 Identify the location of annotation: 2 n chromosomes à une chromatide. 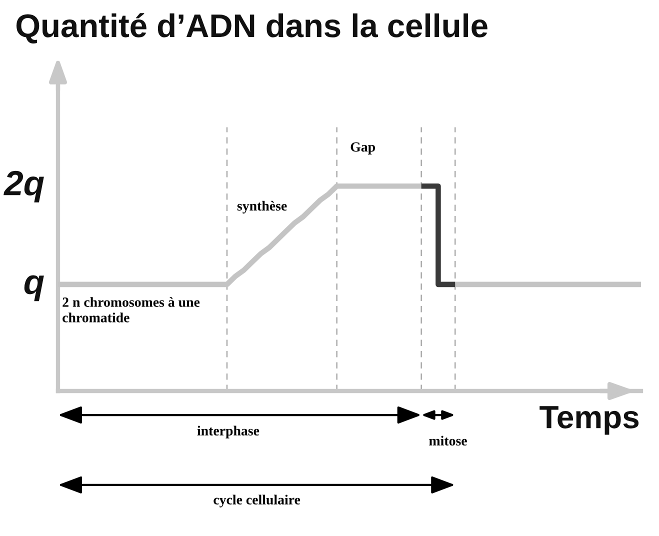
(131, 309).